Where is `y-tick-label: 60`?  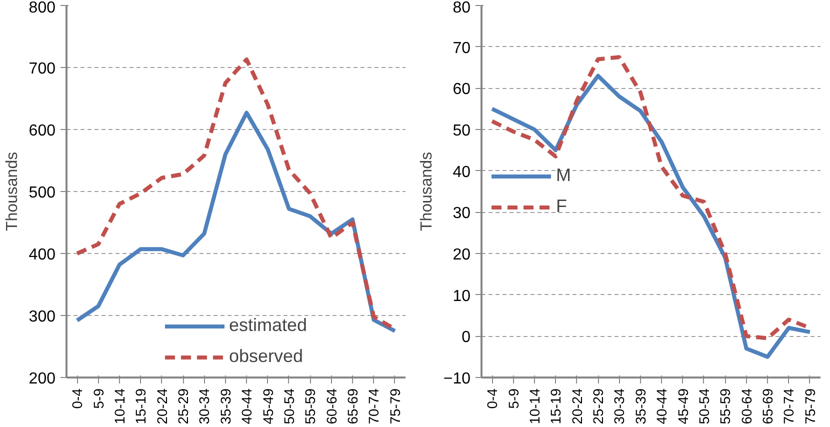 y-tick-label: 60 is located at coordinates (461, 89).